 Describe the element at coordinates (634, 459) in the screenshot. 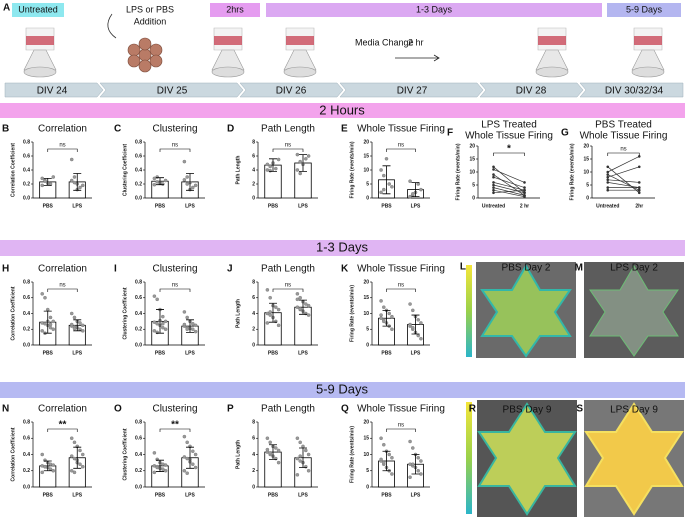

I see `network` at that location.